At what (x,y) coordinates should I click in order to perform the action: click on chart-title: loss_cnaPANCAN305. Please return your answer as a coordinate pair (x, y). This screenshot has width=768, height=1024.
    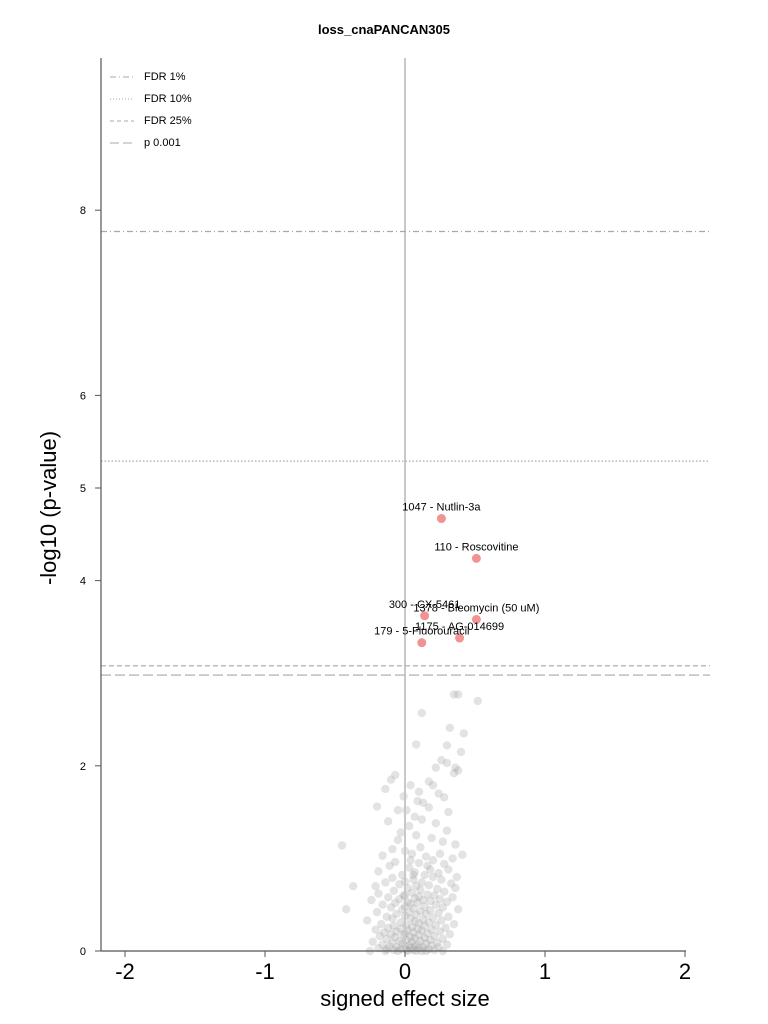
    Looking at the image, I should click on (384, 29).